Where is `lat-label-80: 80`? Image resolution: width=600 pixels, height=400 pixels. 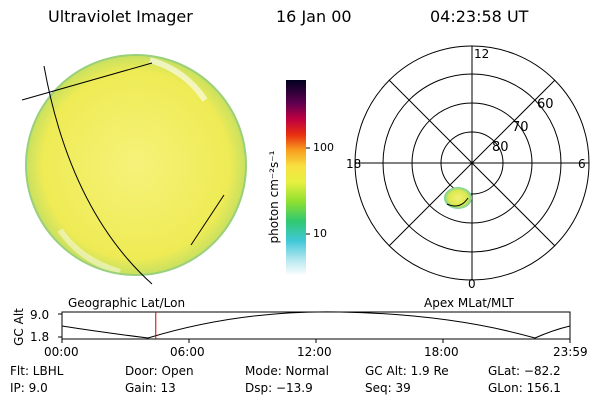 lat-label-80: 80 is located at coordinates (500, 147).